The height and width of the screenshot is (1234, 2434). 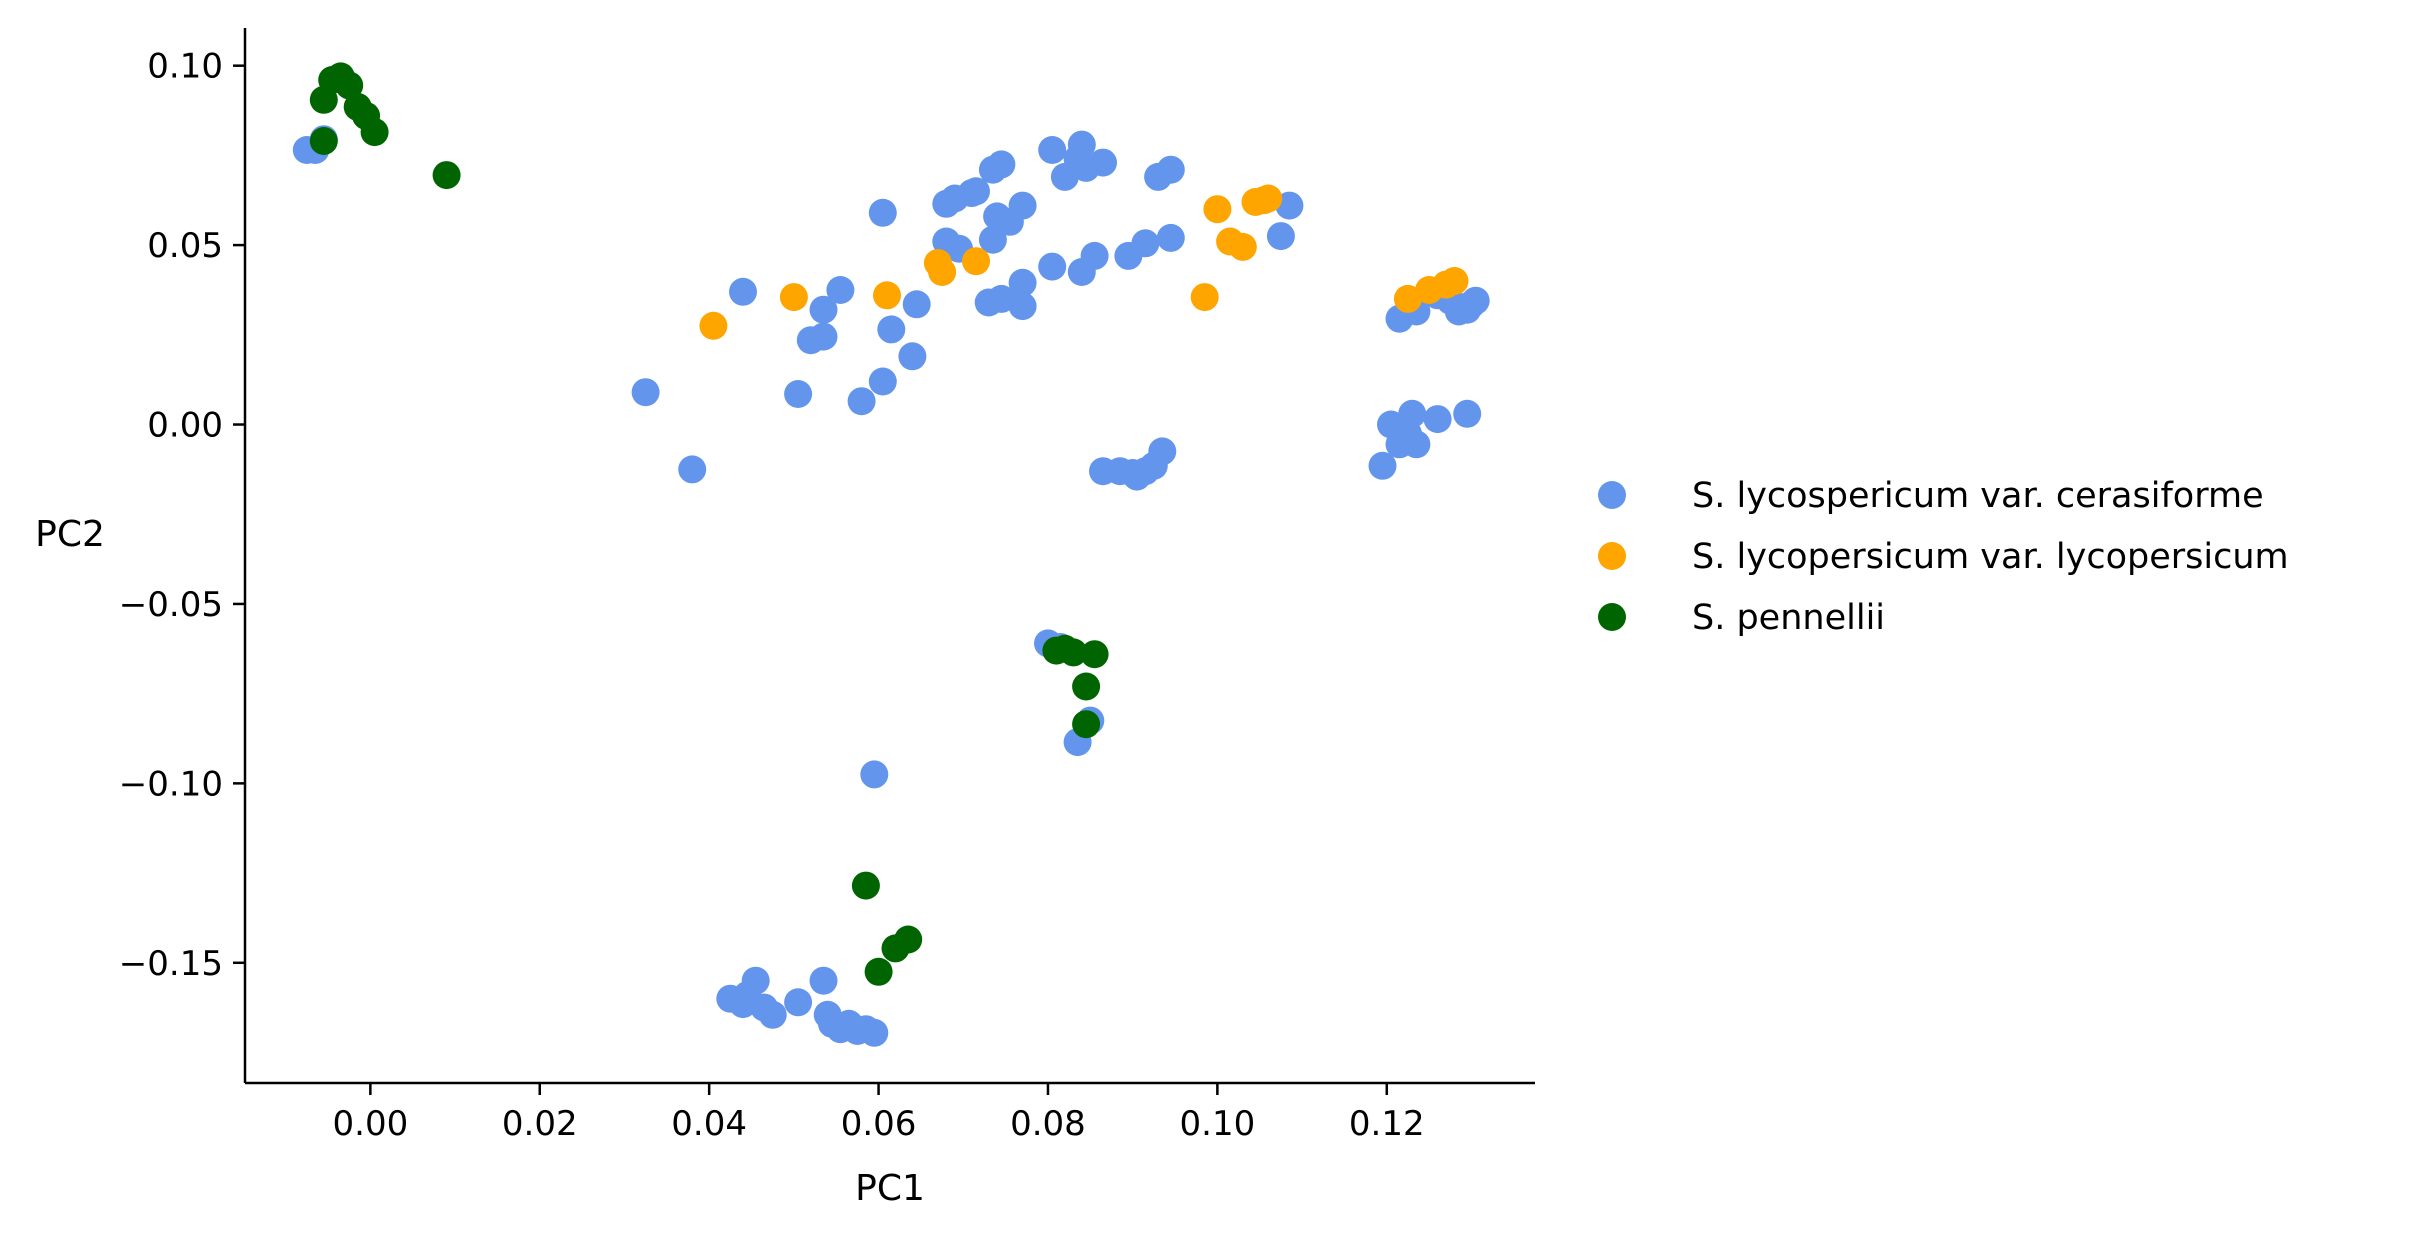 I want to click on legend-label: S. pennellii, so click(x=1788, y=618).